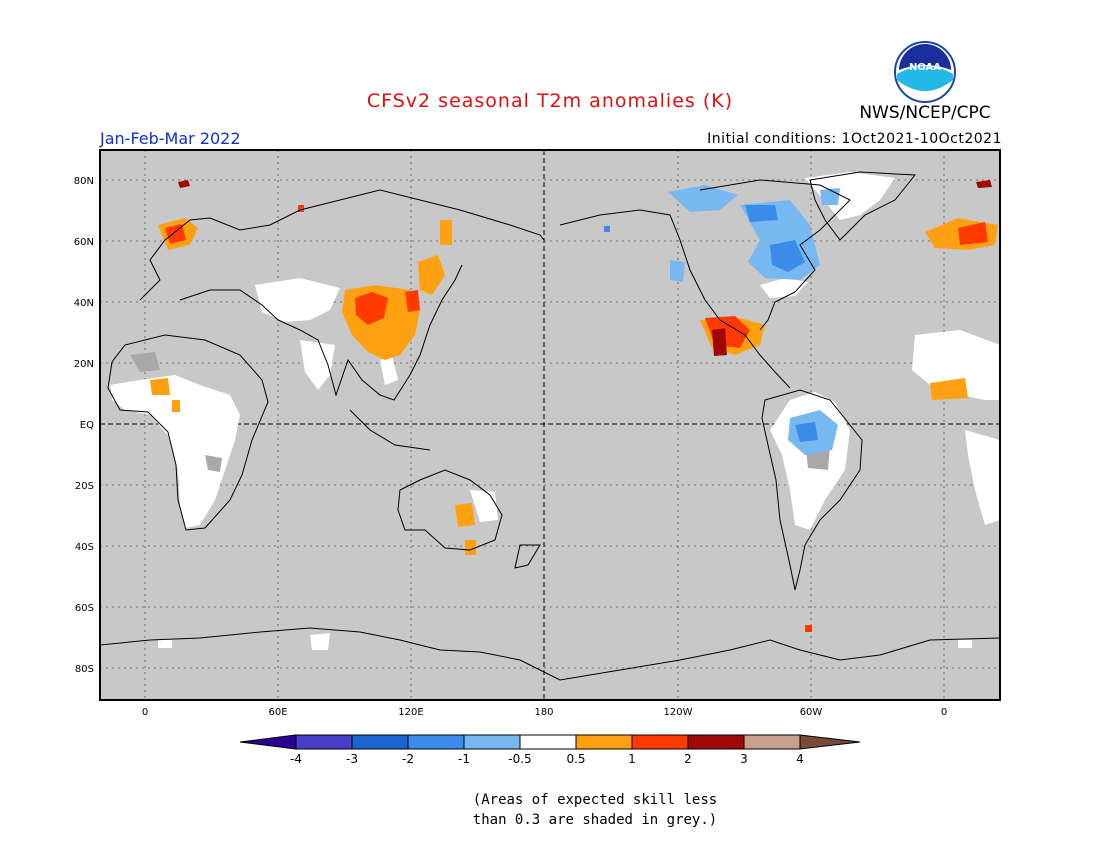  What do you see at coordinates (84, 608) in the screenshot?
I see `lat-label: 60S` at bounding box center [84, 608].